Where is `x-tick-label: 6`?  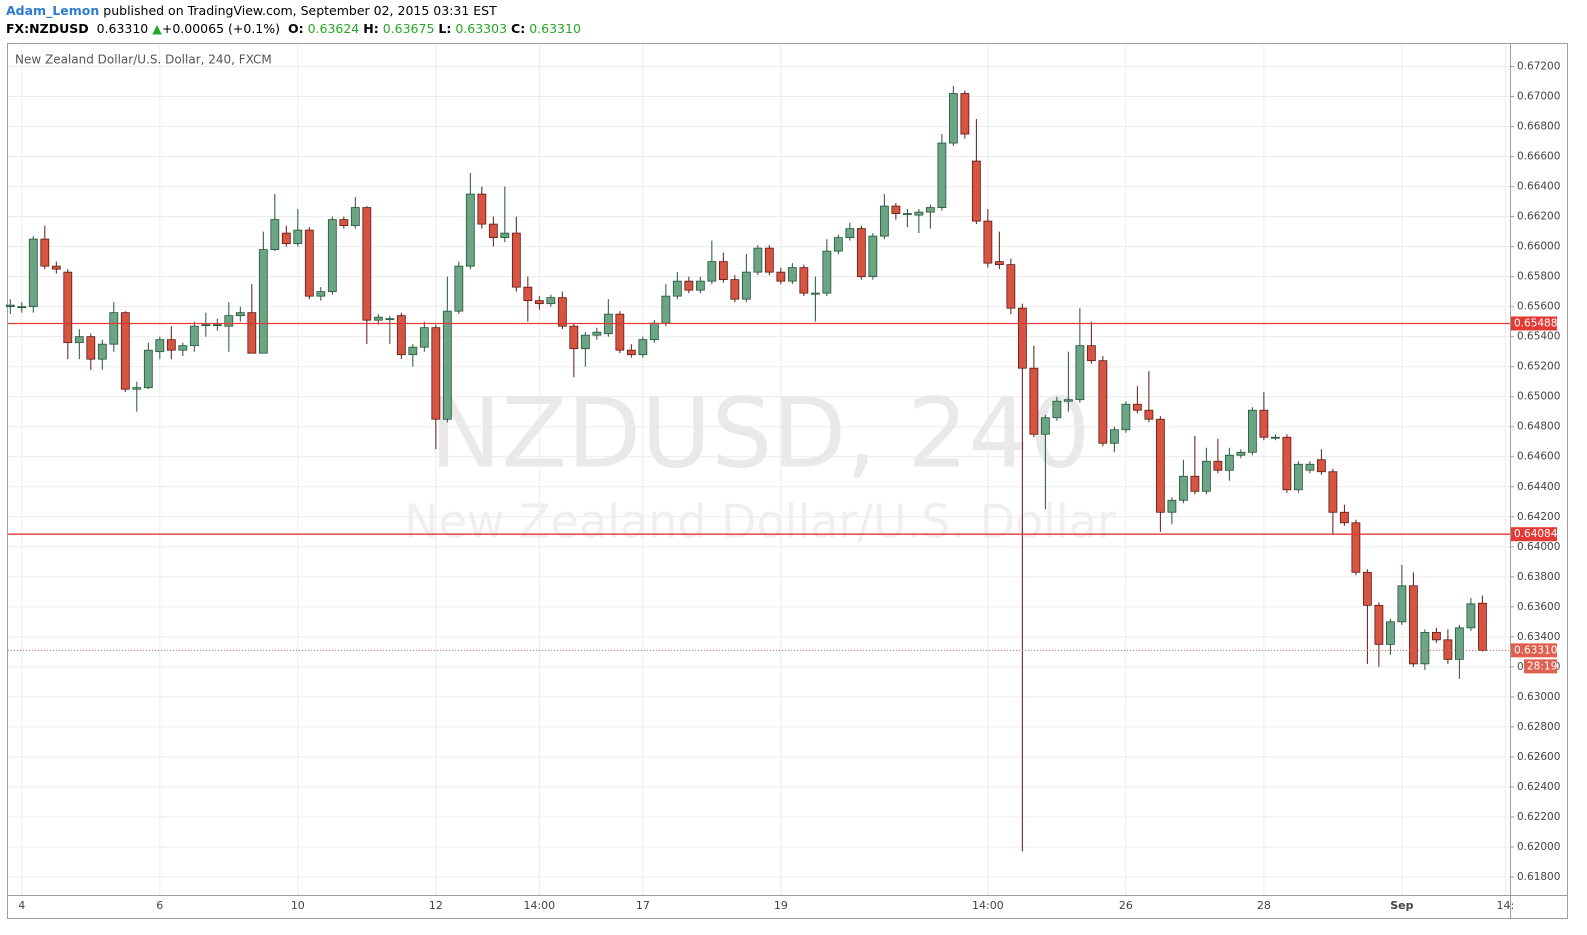
x-tick-label: 6 is located at coordinates (159, 905).